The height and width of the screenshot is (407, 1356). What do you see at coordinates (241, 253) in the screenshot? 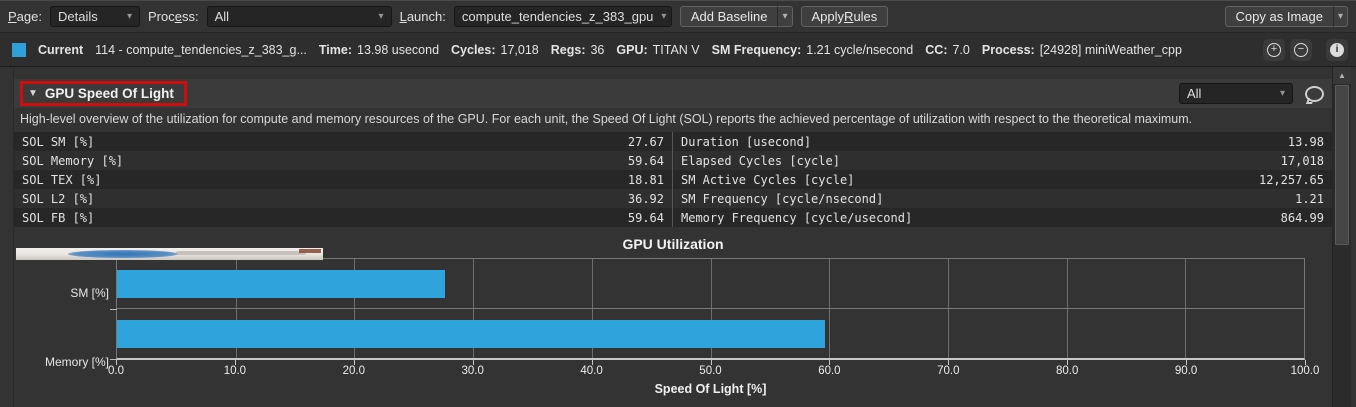
I see `artifact-smudge` at bounding box center [241, 253].